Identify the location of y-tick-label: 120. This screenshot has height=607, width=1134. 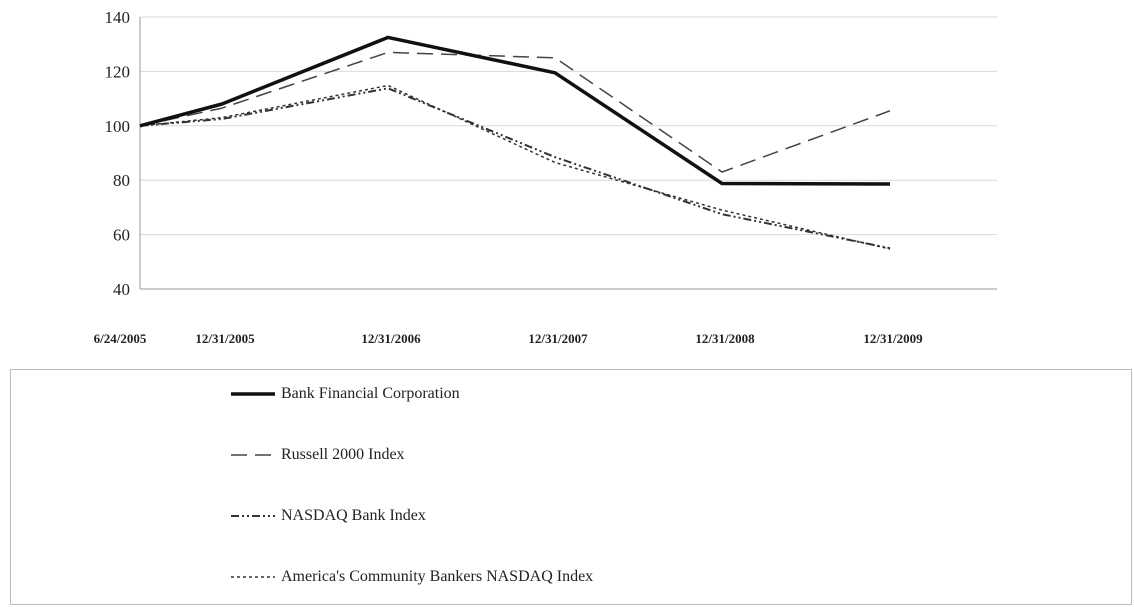
(118, 71).